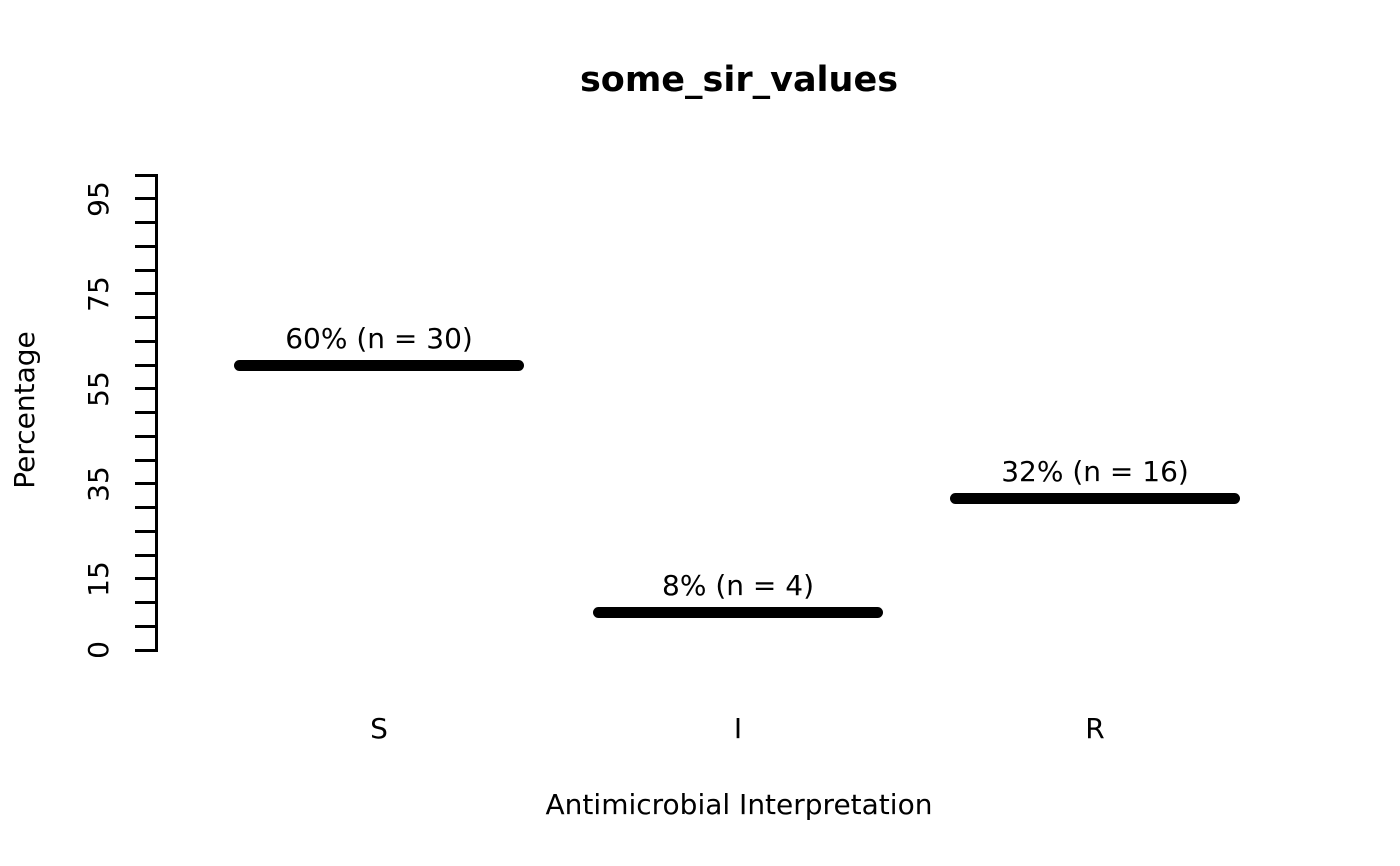 The image size is (1400, 866). Describe the element at coordinates (738, 612) in the screenshot. I see `bar-i` at that location.